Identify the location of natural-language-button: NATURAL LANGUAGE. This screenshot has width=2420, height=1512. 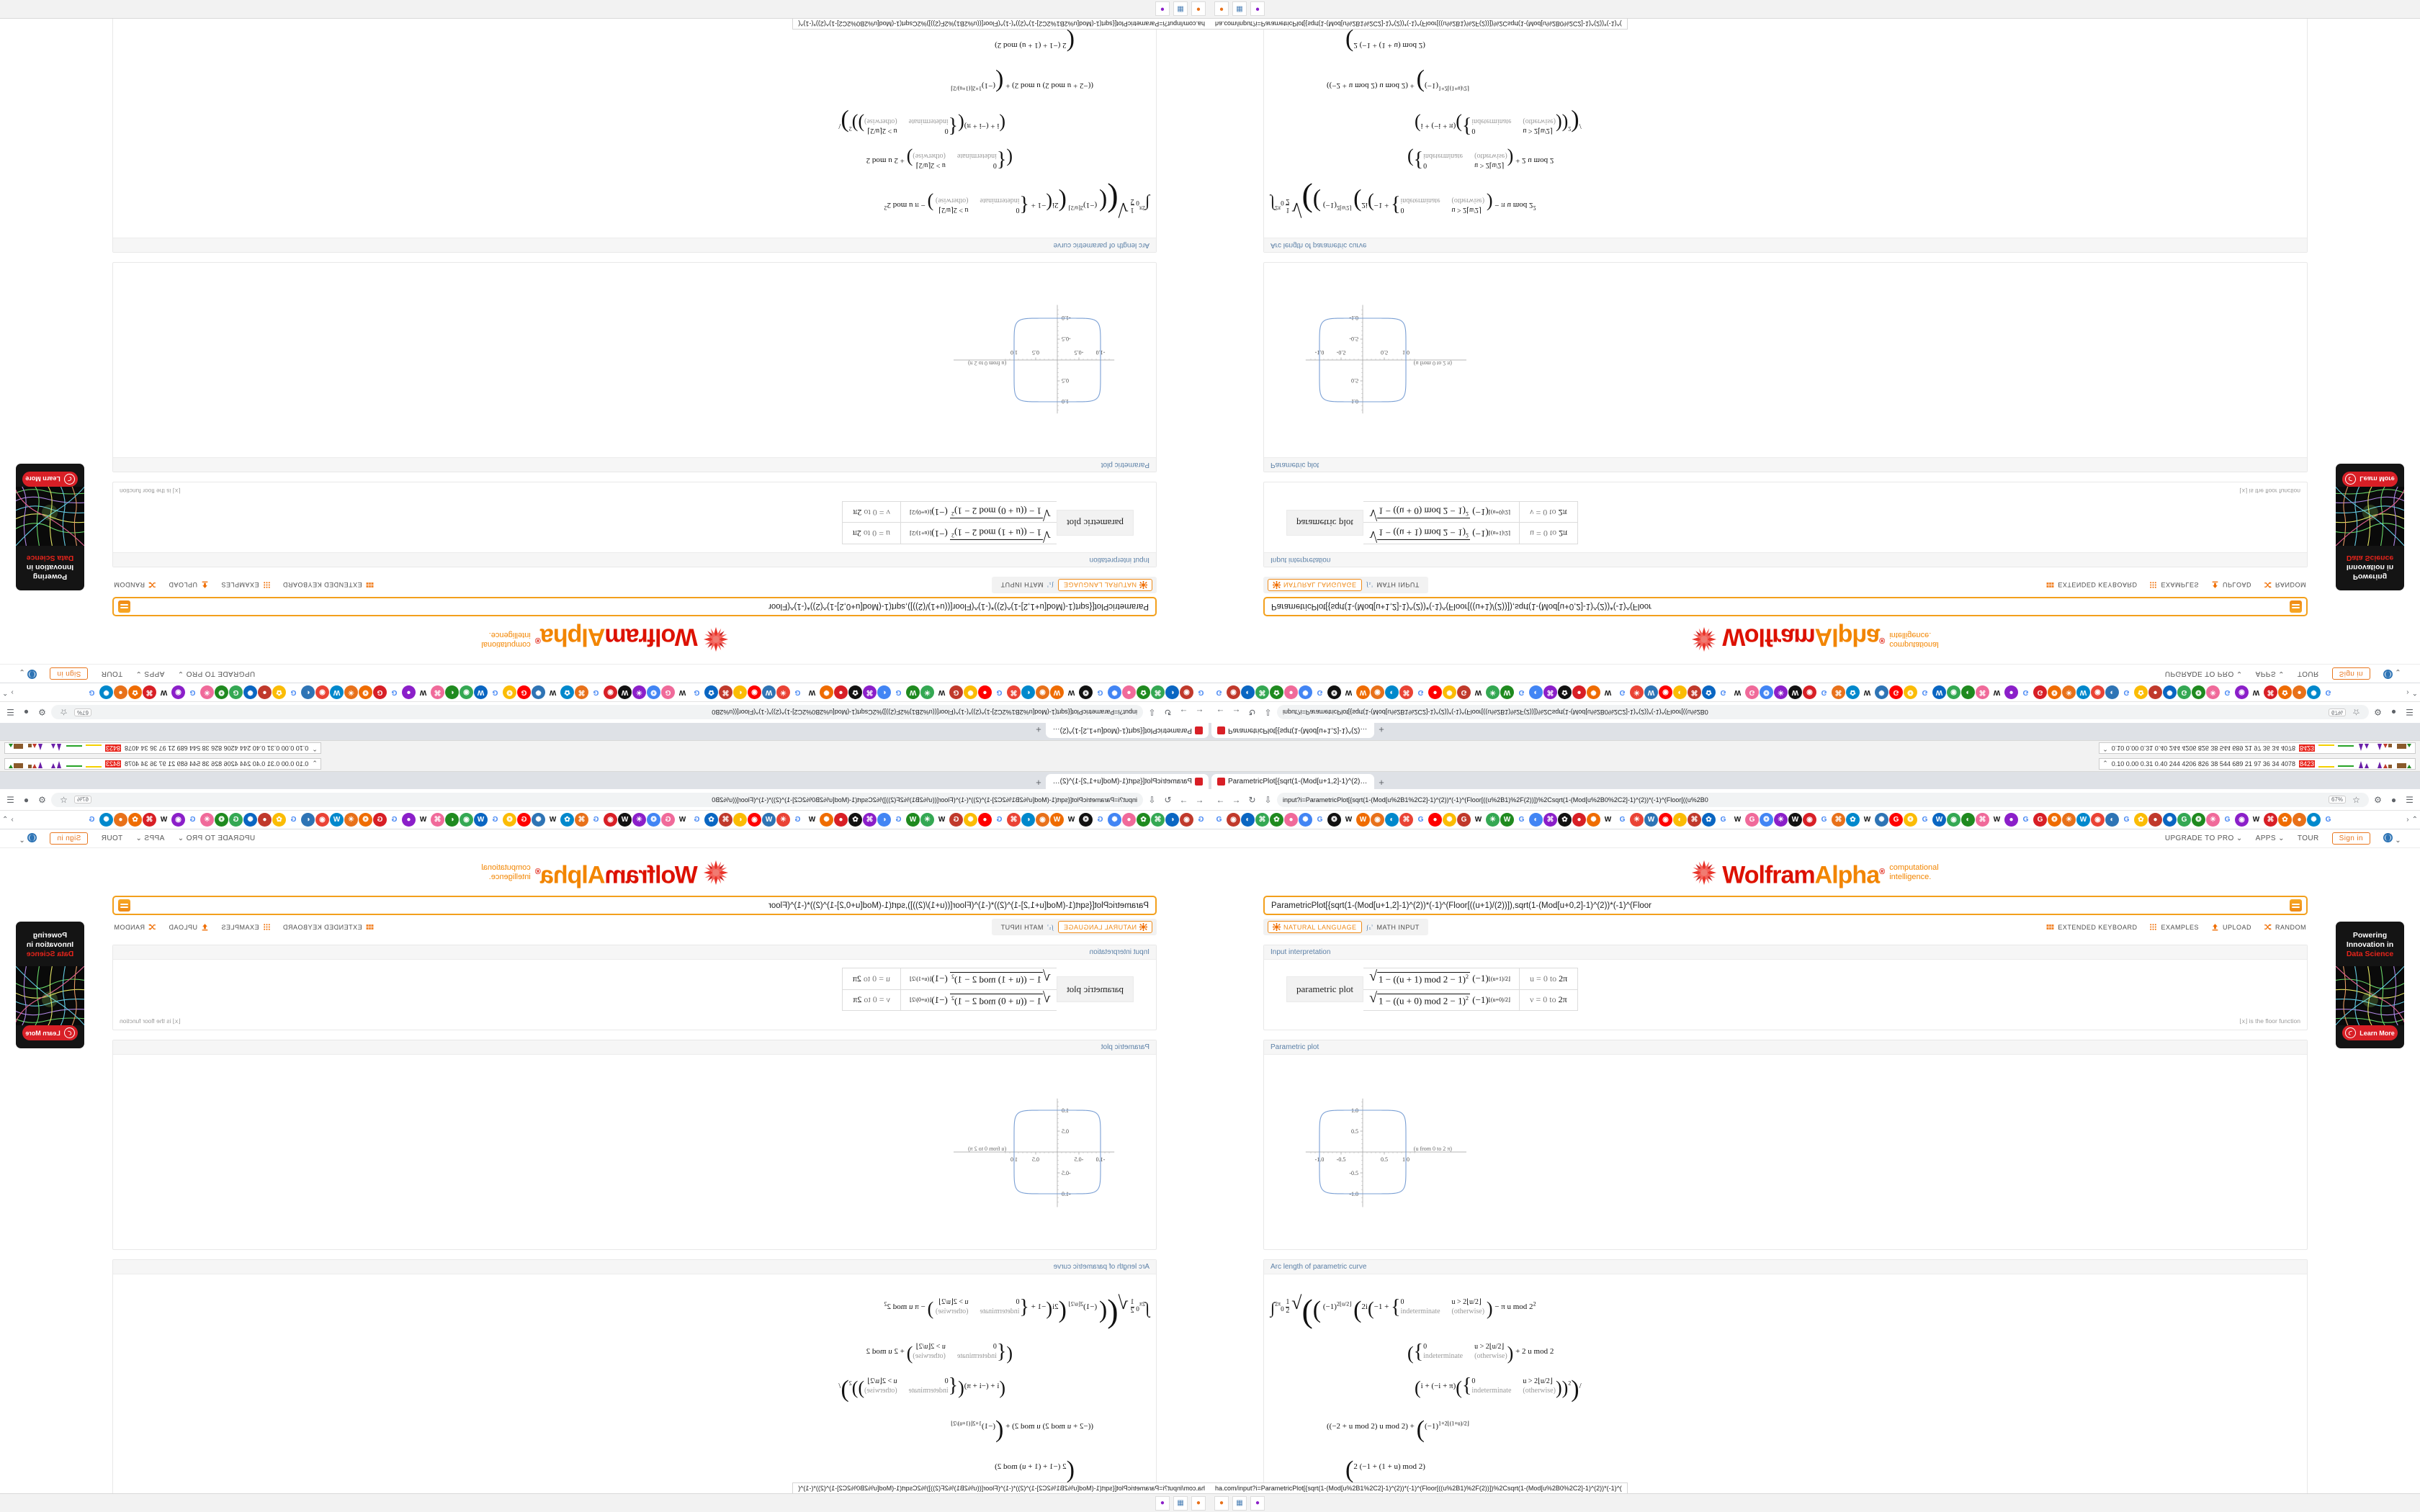
(1315, 584).